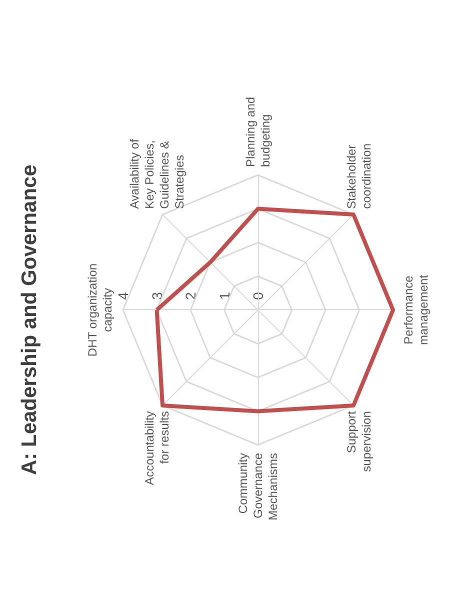 This screenshot has height=596, width=468. Describe the element at coordinates (416, 310) in the screenshot. I see `spoke-label: Performance management` at that location.